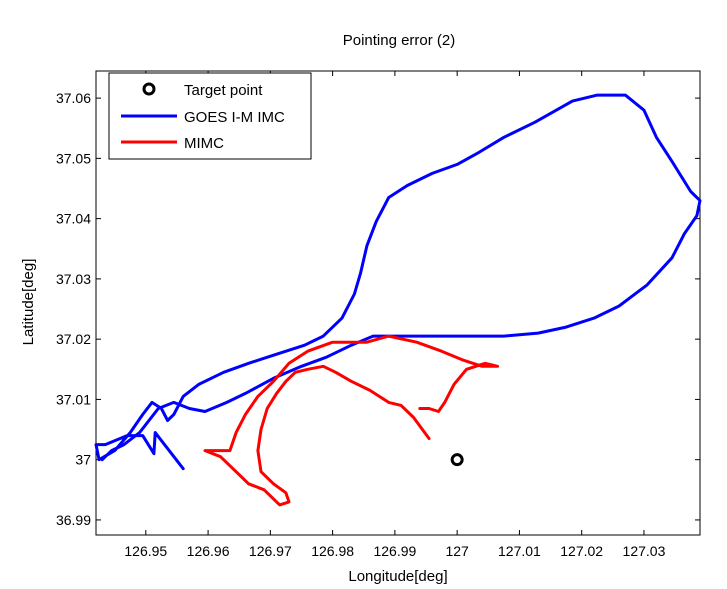 Image resolution: width=727 pixels, height=589 pixels. What do you see at coordinates (208, 551) in the screenshot?
I see `x-tick-label: 126.96` at bounding box center [208, 551].